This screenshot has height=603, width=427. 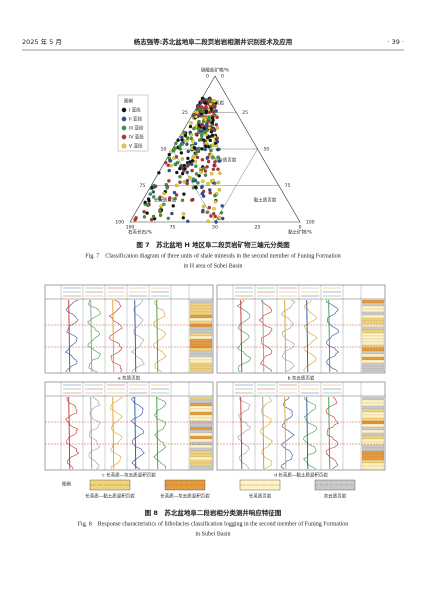 What do you see at coordinates (301, 475) in the screenshot?
I see `panel-label: d 长英质—黏土质混积页岩` at bounding box center [301, 475].